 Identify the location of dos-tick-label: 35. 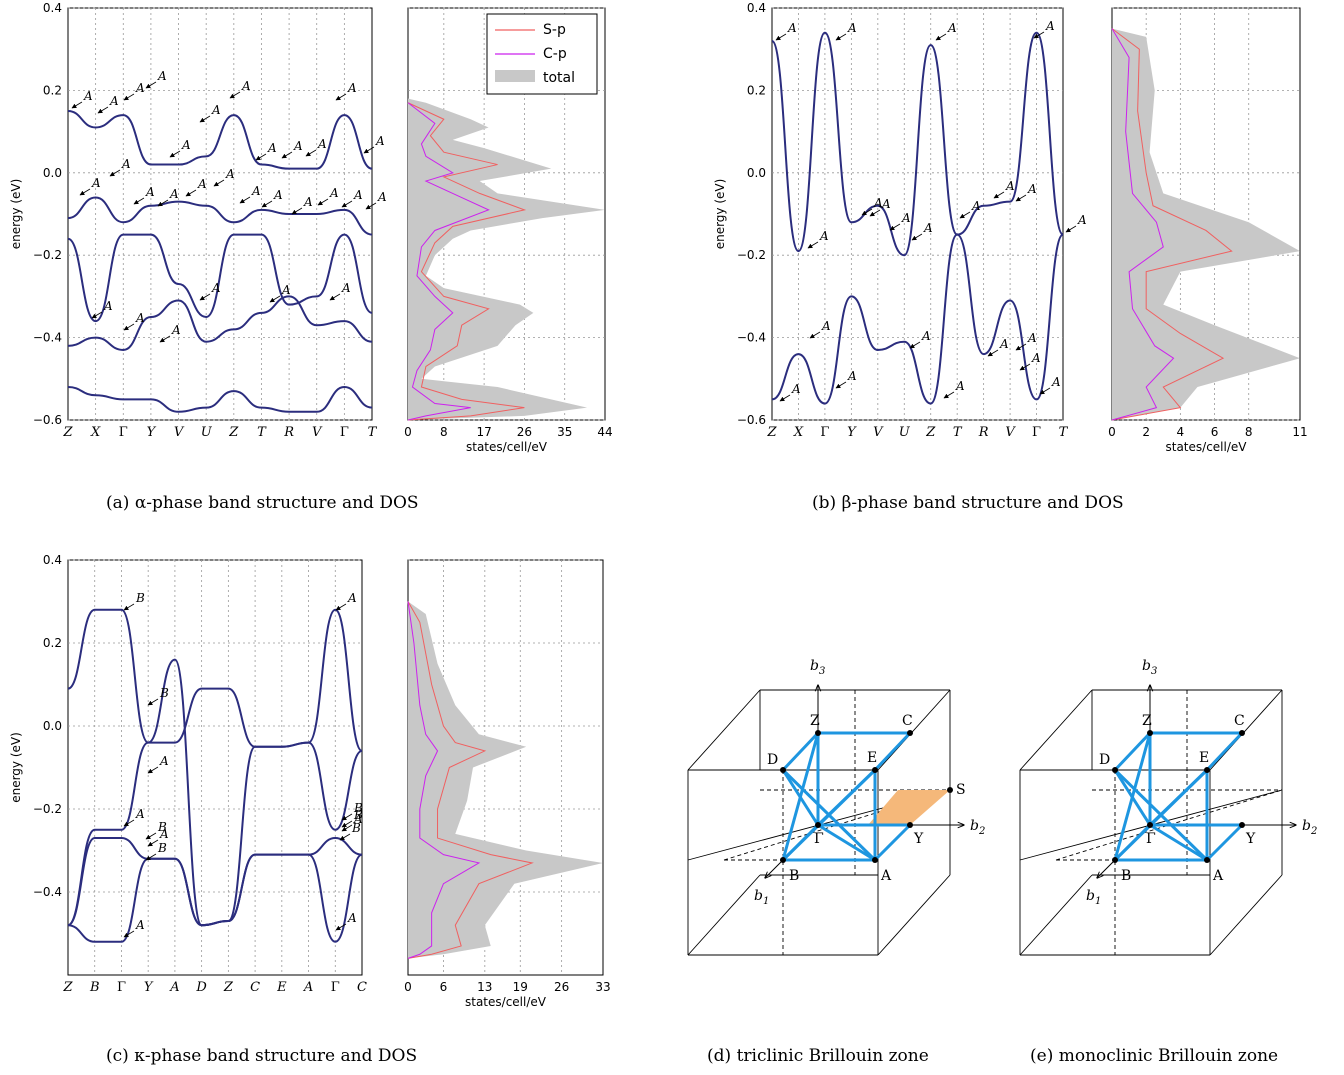
(564, 432).